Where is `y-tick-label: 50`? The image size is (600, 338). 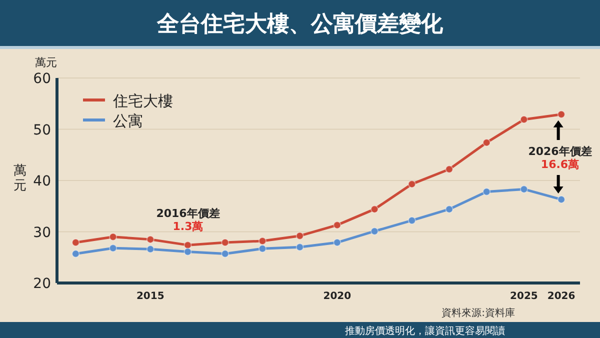 y-tick-label: 50 is located at coordinates (42, 130).